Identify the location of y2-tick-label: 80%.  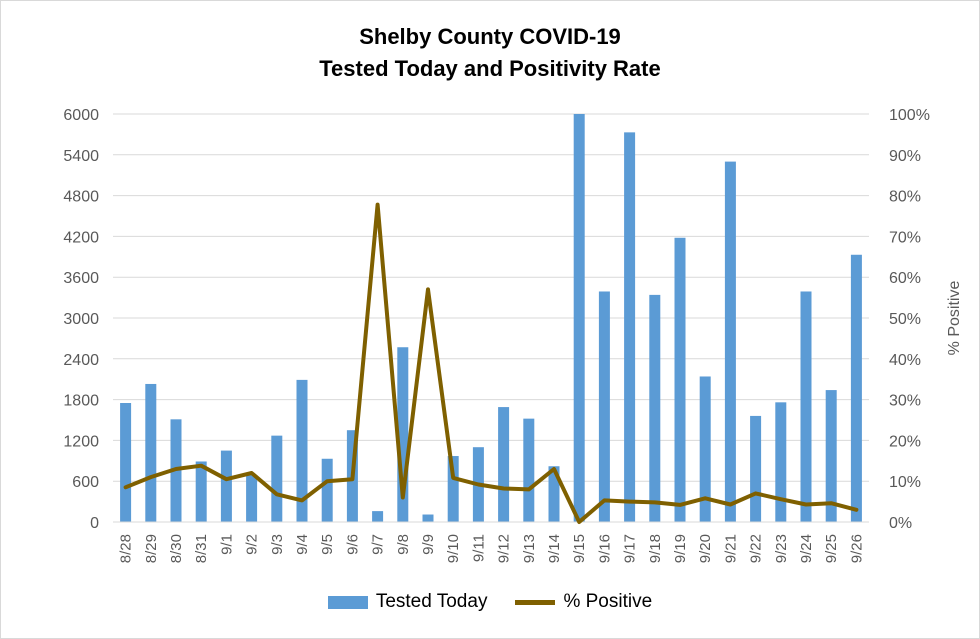
(905, 197).